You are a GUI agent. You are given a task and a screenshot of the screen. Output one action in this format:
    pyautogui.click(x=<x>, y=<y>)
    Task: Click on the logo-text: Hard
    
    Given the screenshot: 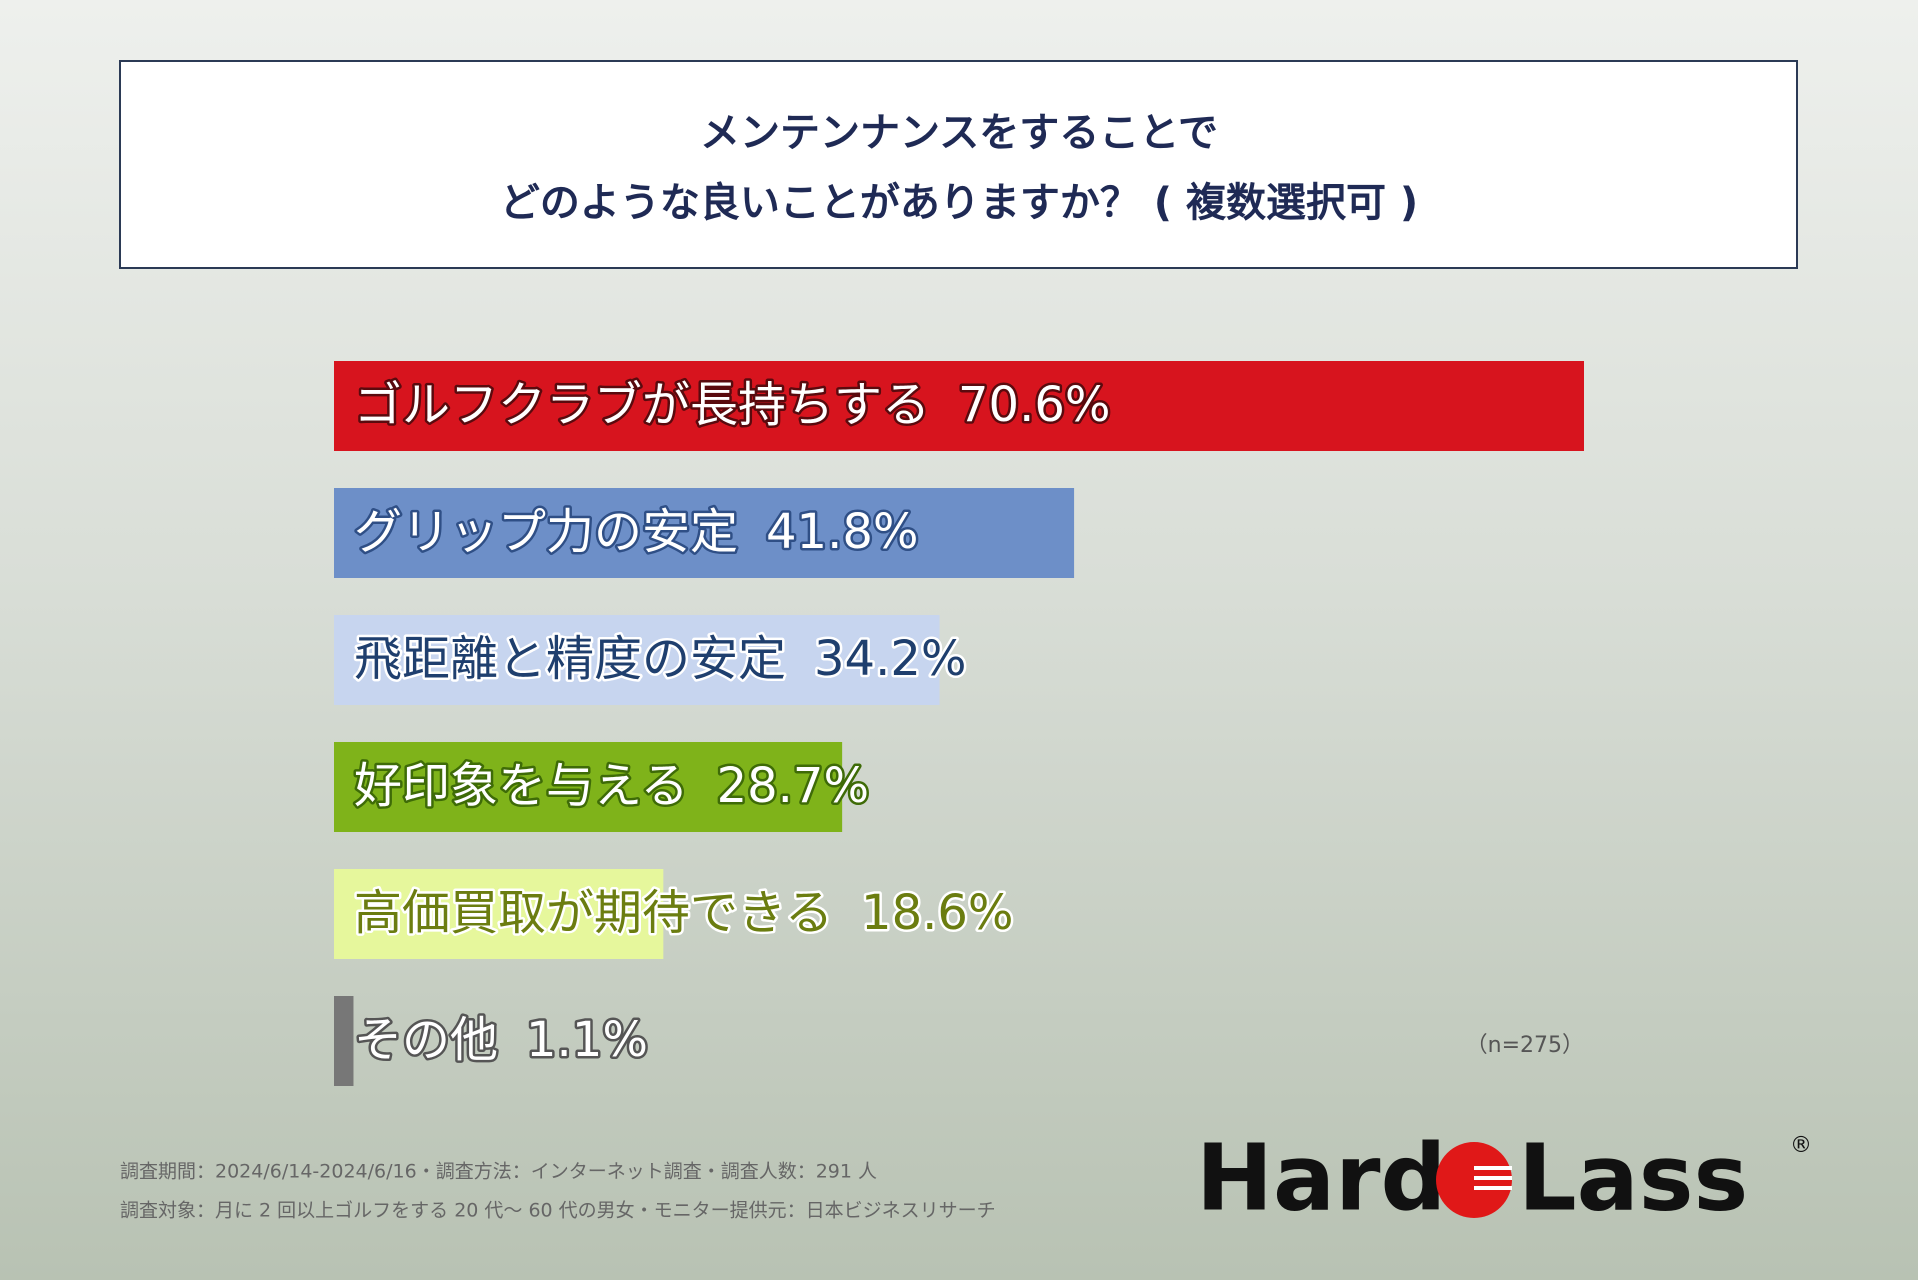 What is the action you would take?
    pyautogui.click(x=1321, y=1177)
    